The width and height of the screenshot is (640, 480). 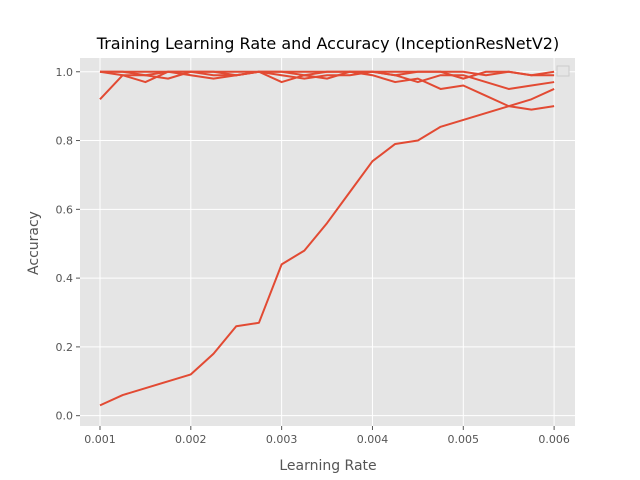 What do you see at coordinates (65, 72) in the screenshot?
I see `y-tick-label: 1.0` at bounding box center [65, 72].